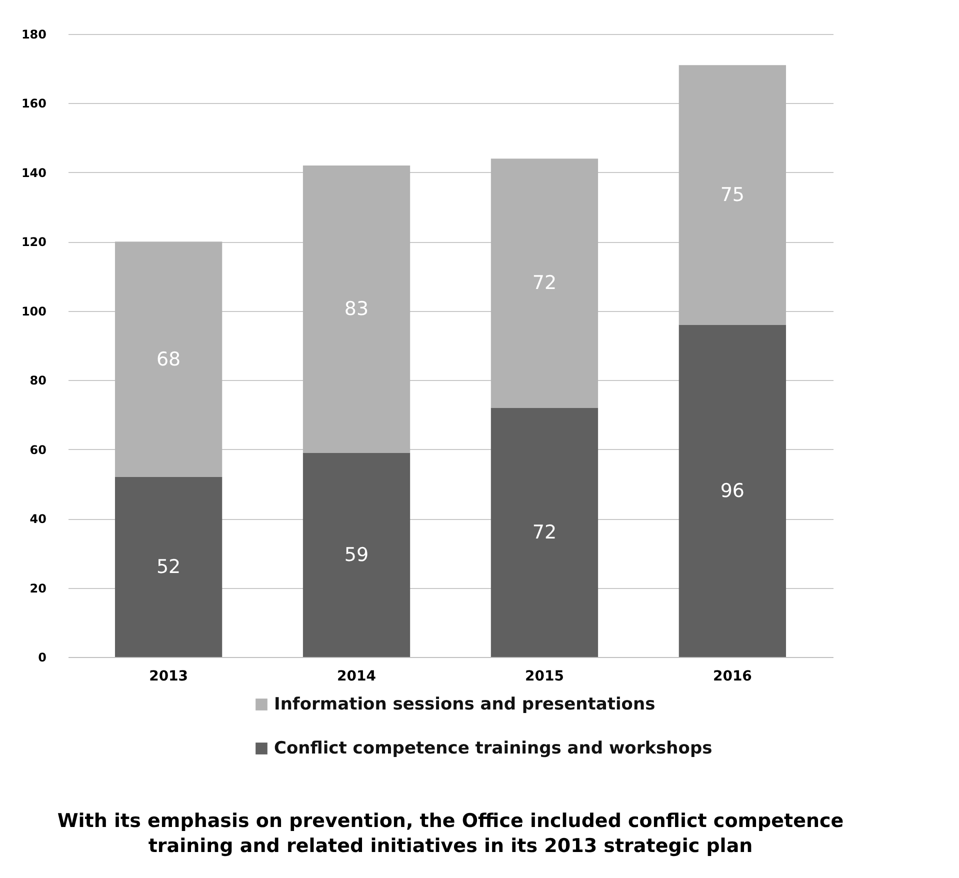 The width and height of the screenshot is (959, 878). I want to click on x-tick-label: 2014, so click(356, 676).